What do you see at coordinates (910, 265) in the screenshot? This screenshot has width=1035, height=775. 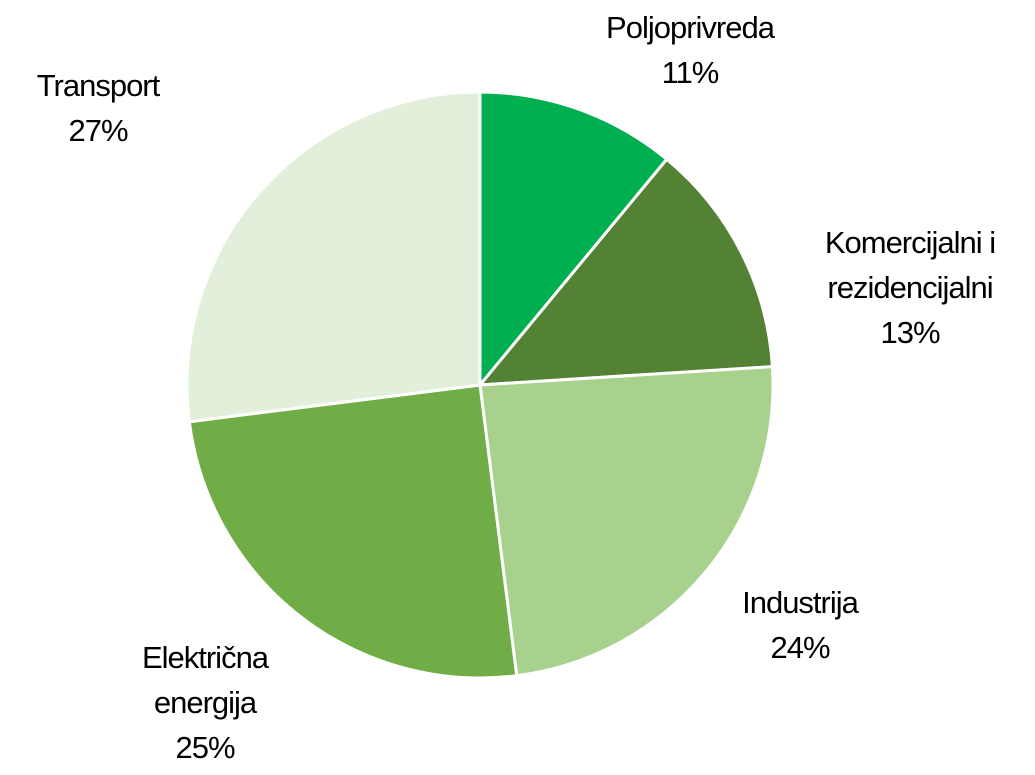 I see `category-label: Komercijalni i rezidencijalni` at bounding box center [910, 265].